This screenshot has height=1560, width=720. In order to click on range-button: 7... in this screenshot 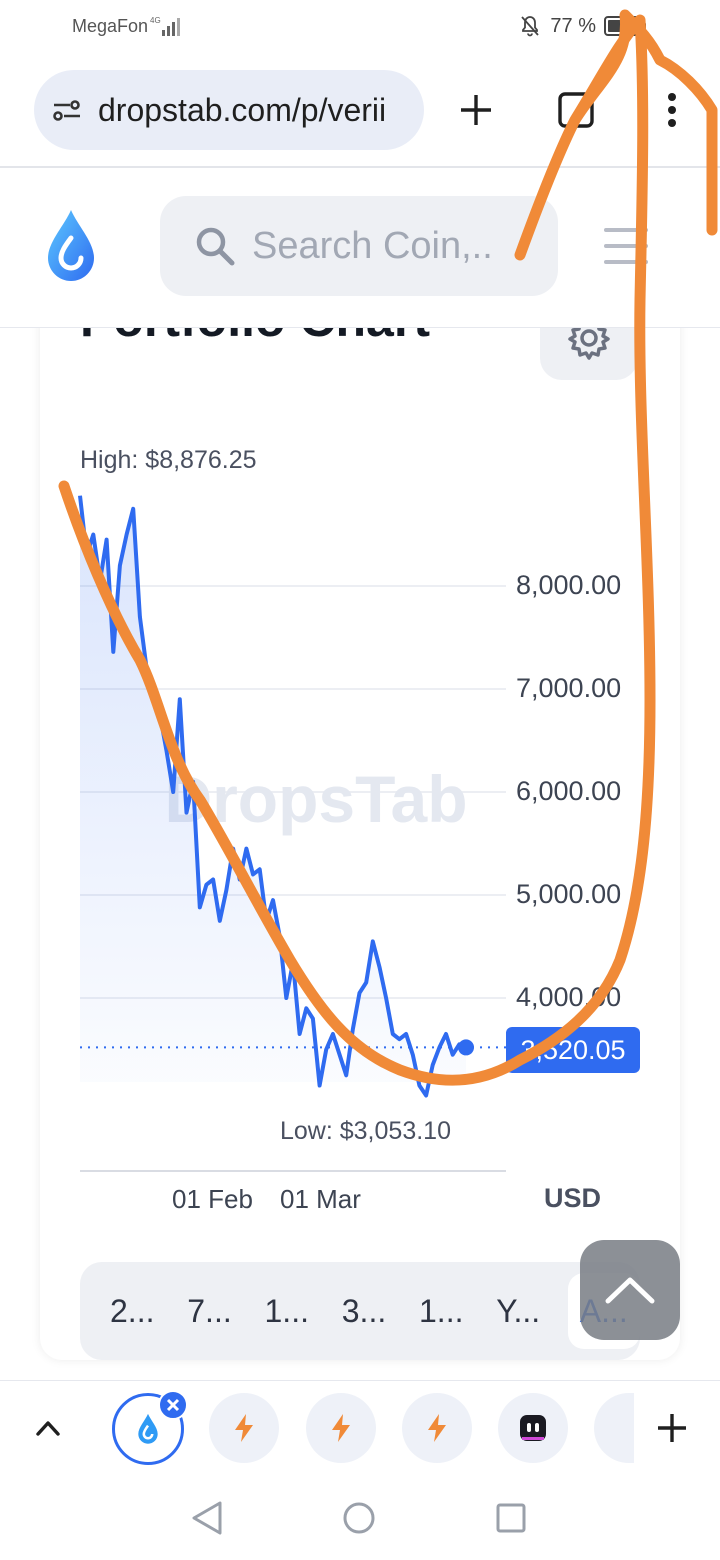, I will do `click(209, 1310)`.